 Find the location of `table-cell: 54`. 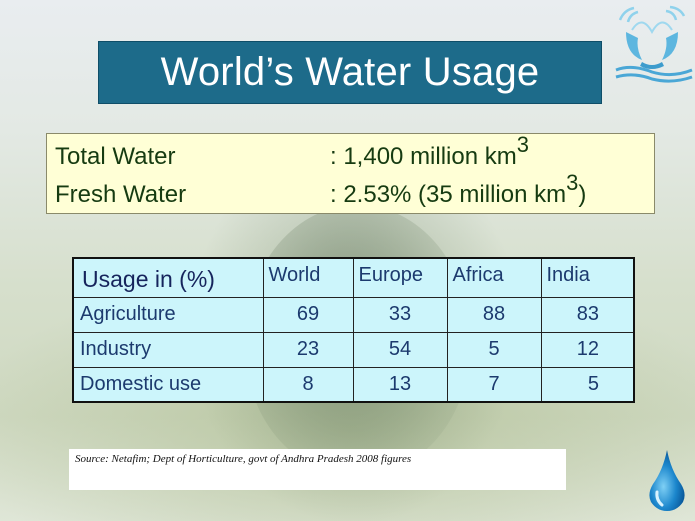

table-cell: 54 is located at coordinates (400, 349).